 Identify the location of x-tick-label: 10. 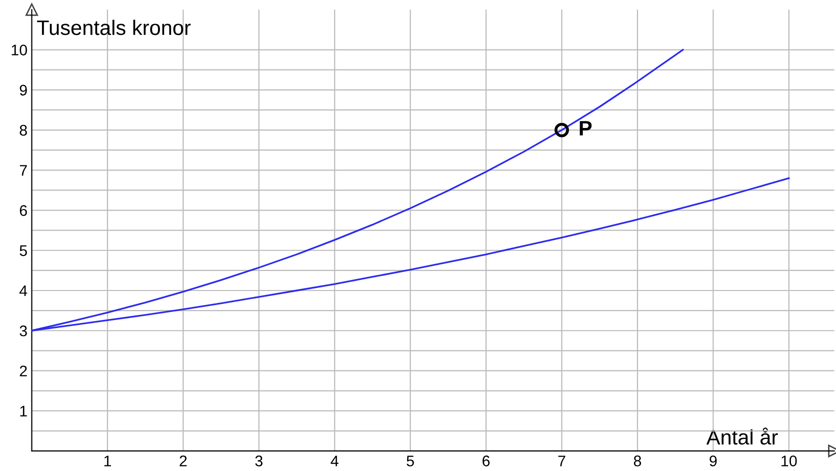
(789, 461).